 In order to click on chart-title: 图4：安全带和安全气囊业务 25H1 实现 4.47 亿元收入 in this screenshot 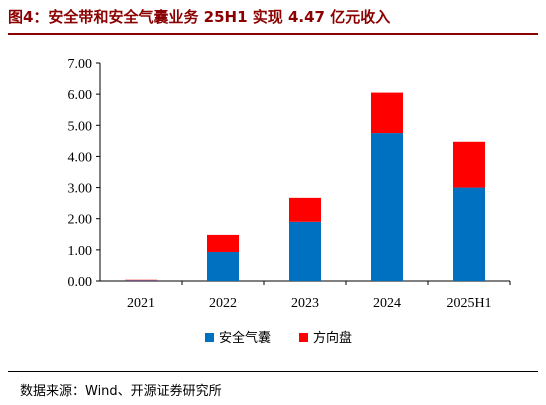, I will do `click(199, 17)`.